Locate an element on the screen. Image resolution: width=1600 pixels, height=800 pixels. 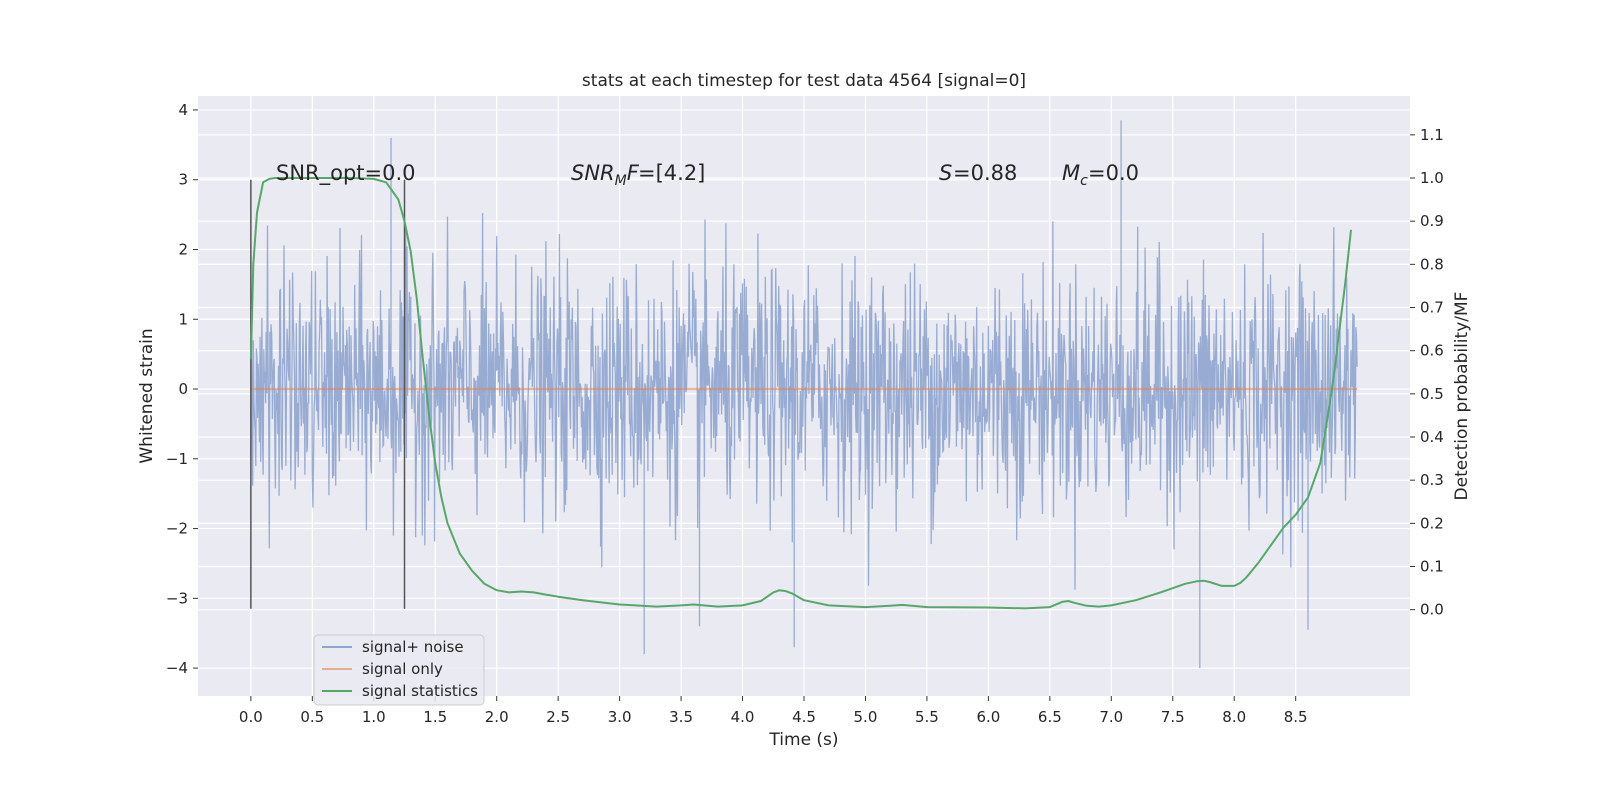
y2-tick-label: 1.0 is located at coordinates (1432, 178).